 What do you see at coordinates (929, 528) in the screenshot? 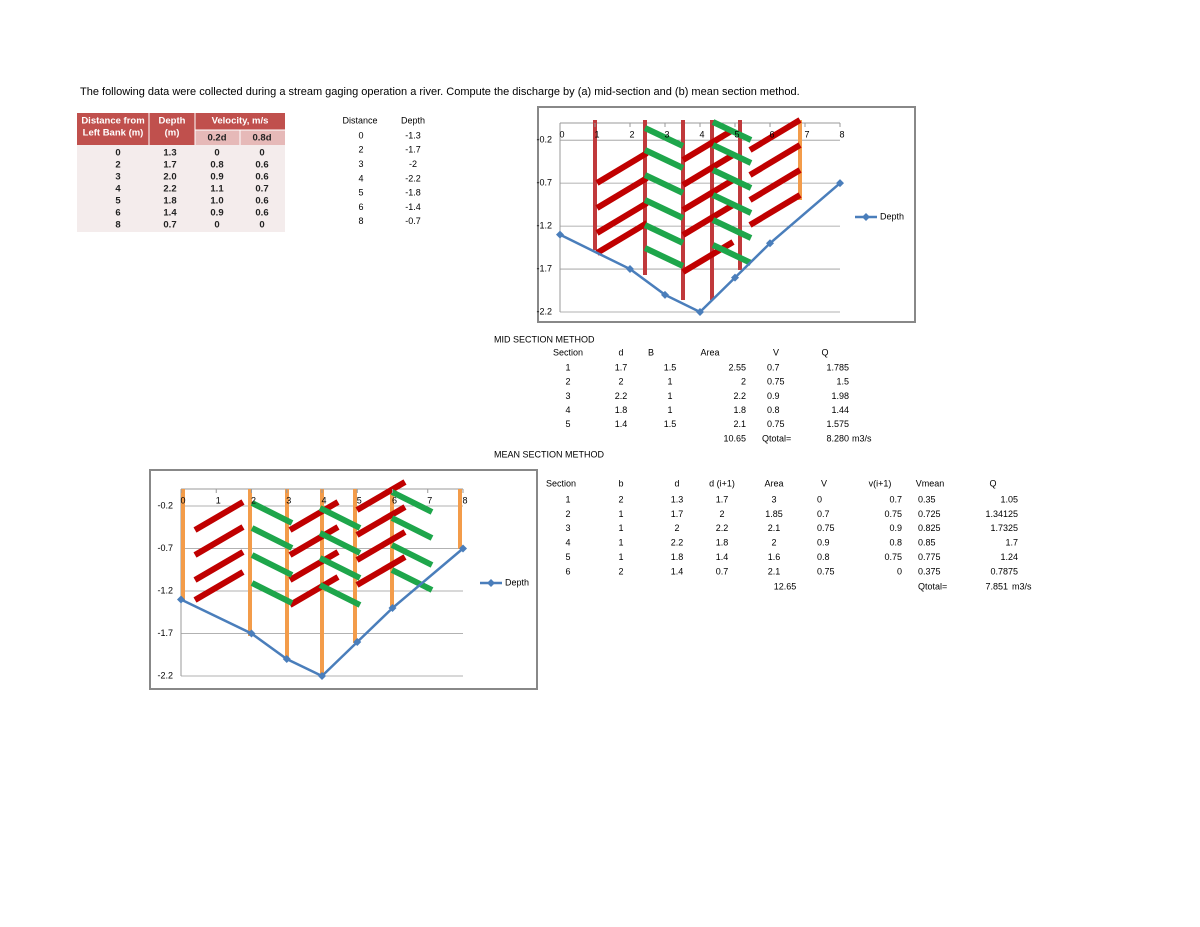
I see `table-cell: 0.825` at bounding box center [929, 528].